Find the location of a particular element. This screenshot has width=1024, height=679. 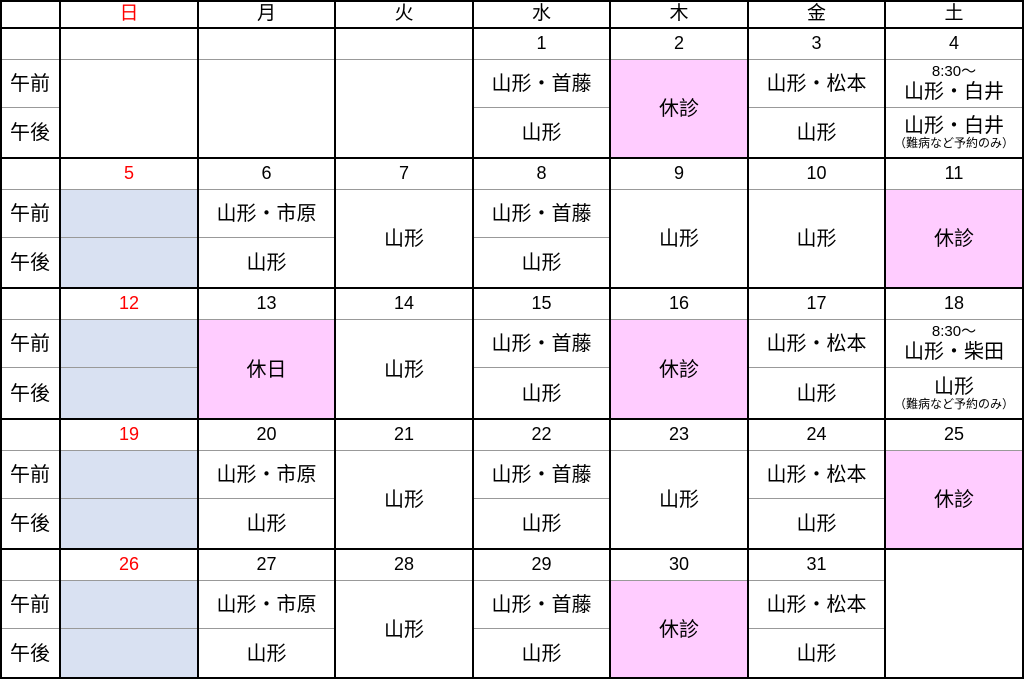

date-number: 11 is located at coordinates (954, 174).